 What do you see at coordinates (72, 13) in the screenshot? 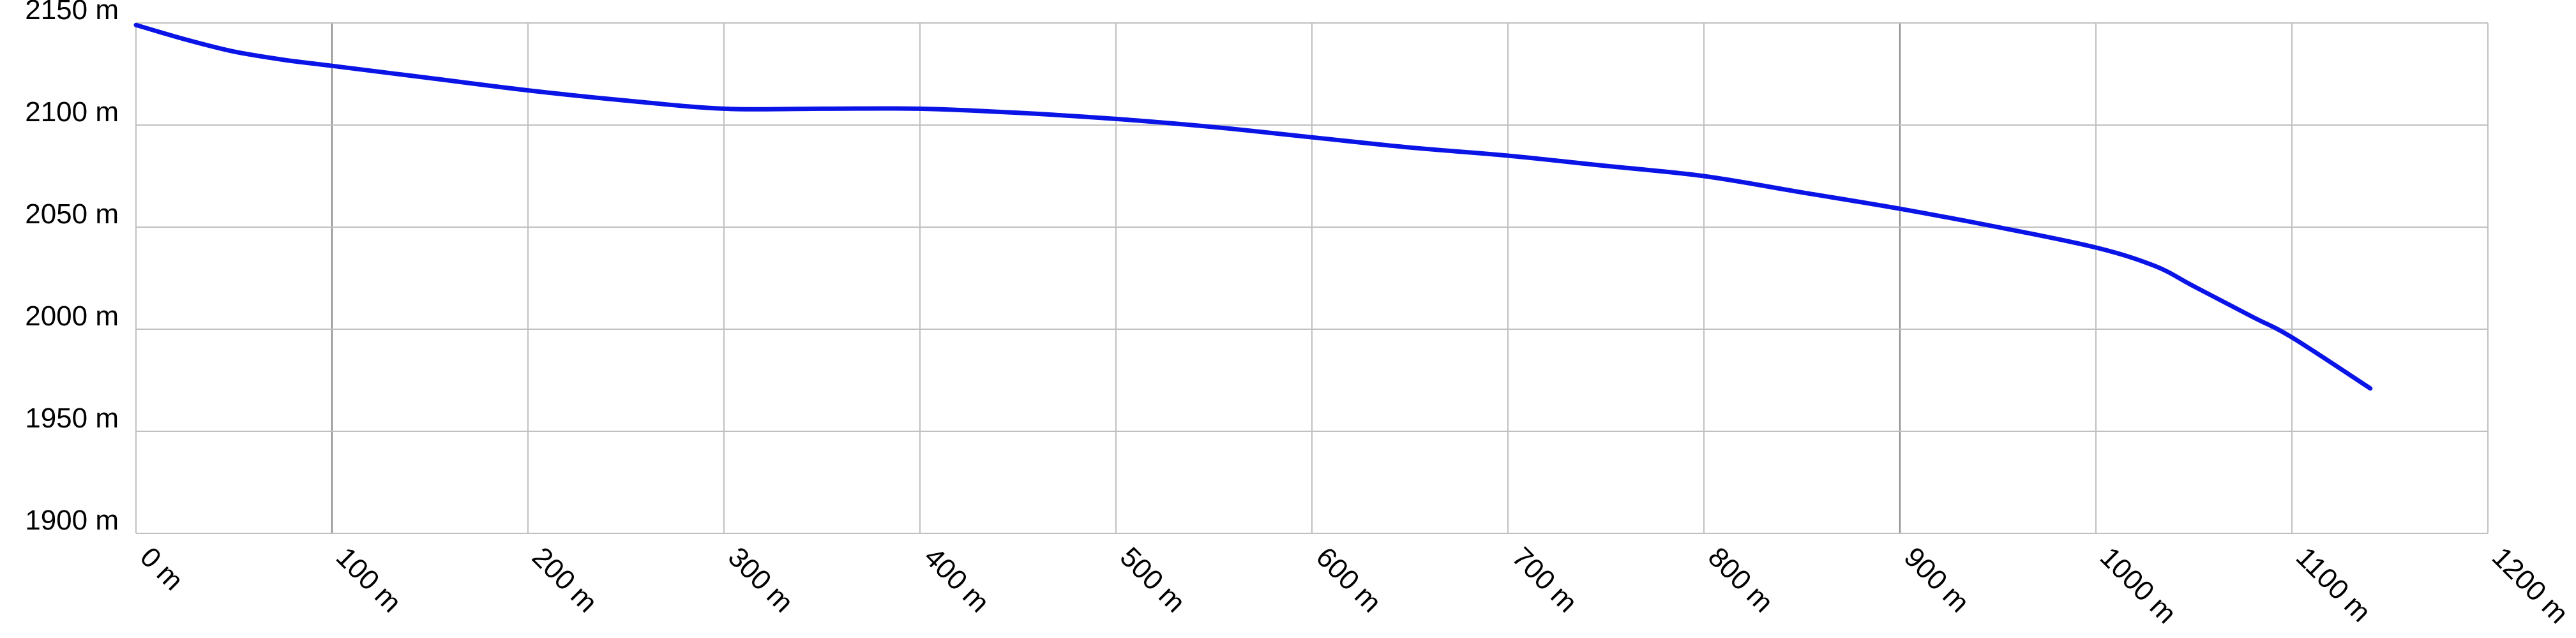
I see `y-tick-label: 2150 m` at bounding box center [72, 13].